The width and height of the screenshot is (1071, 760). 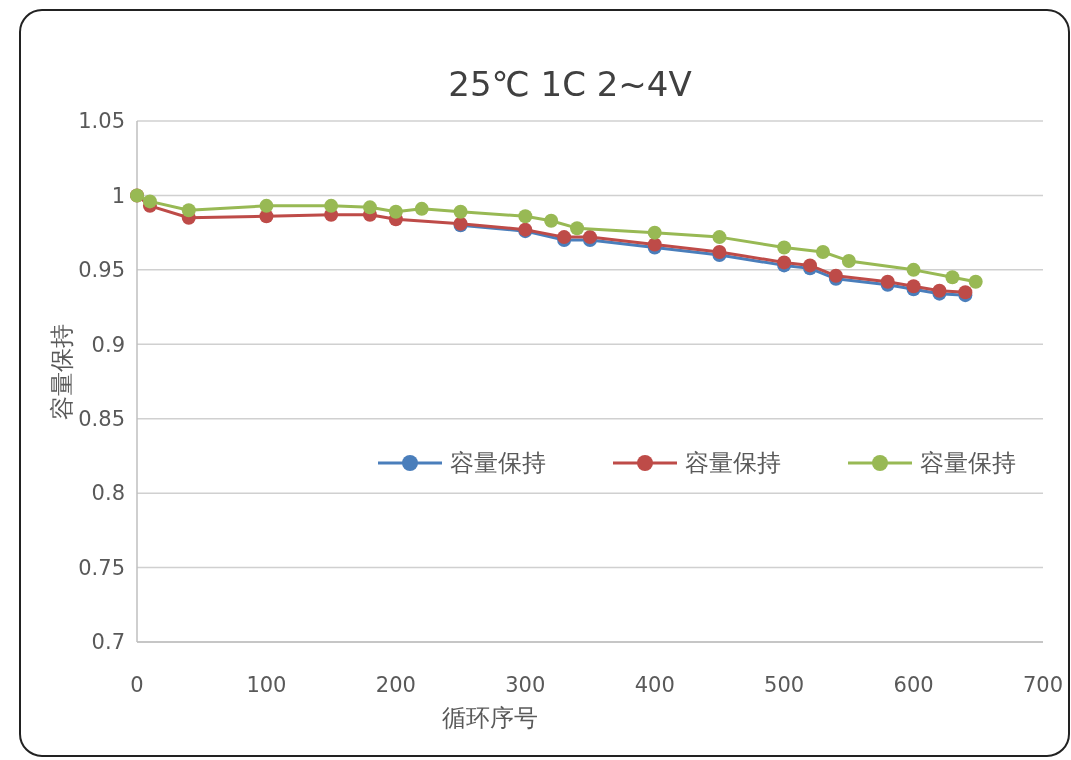 What do you see at coordinates (101, 567) in the screenshot?
I see `y-tick-label: 0.75` at bounding box center [101, 567].